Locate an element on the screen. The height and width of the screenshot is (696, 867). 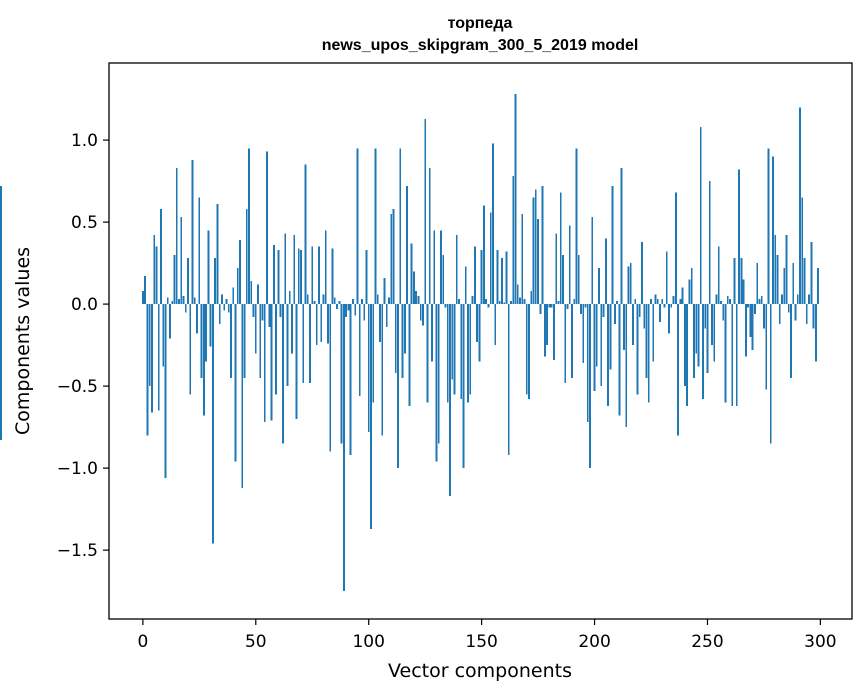
chart-subtitle: news_upos_skipgram_300_5_2019 model is located at coordinates (480, 45).